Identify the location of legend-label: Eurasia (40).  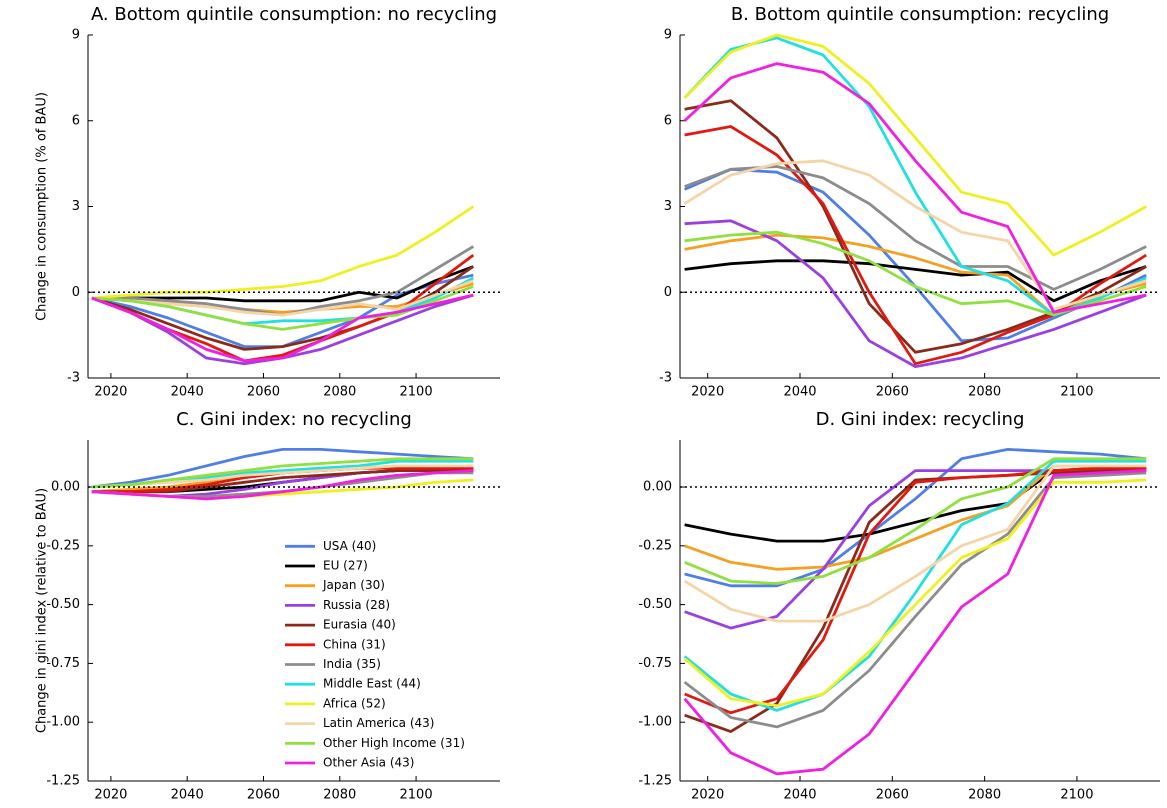
(359, 625).